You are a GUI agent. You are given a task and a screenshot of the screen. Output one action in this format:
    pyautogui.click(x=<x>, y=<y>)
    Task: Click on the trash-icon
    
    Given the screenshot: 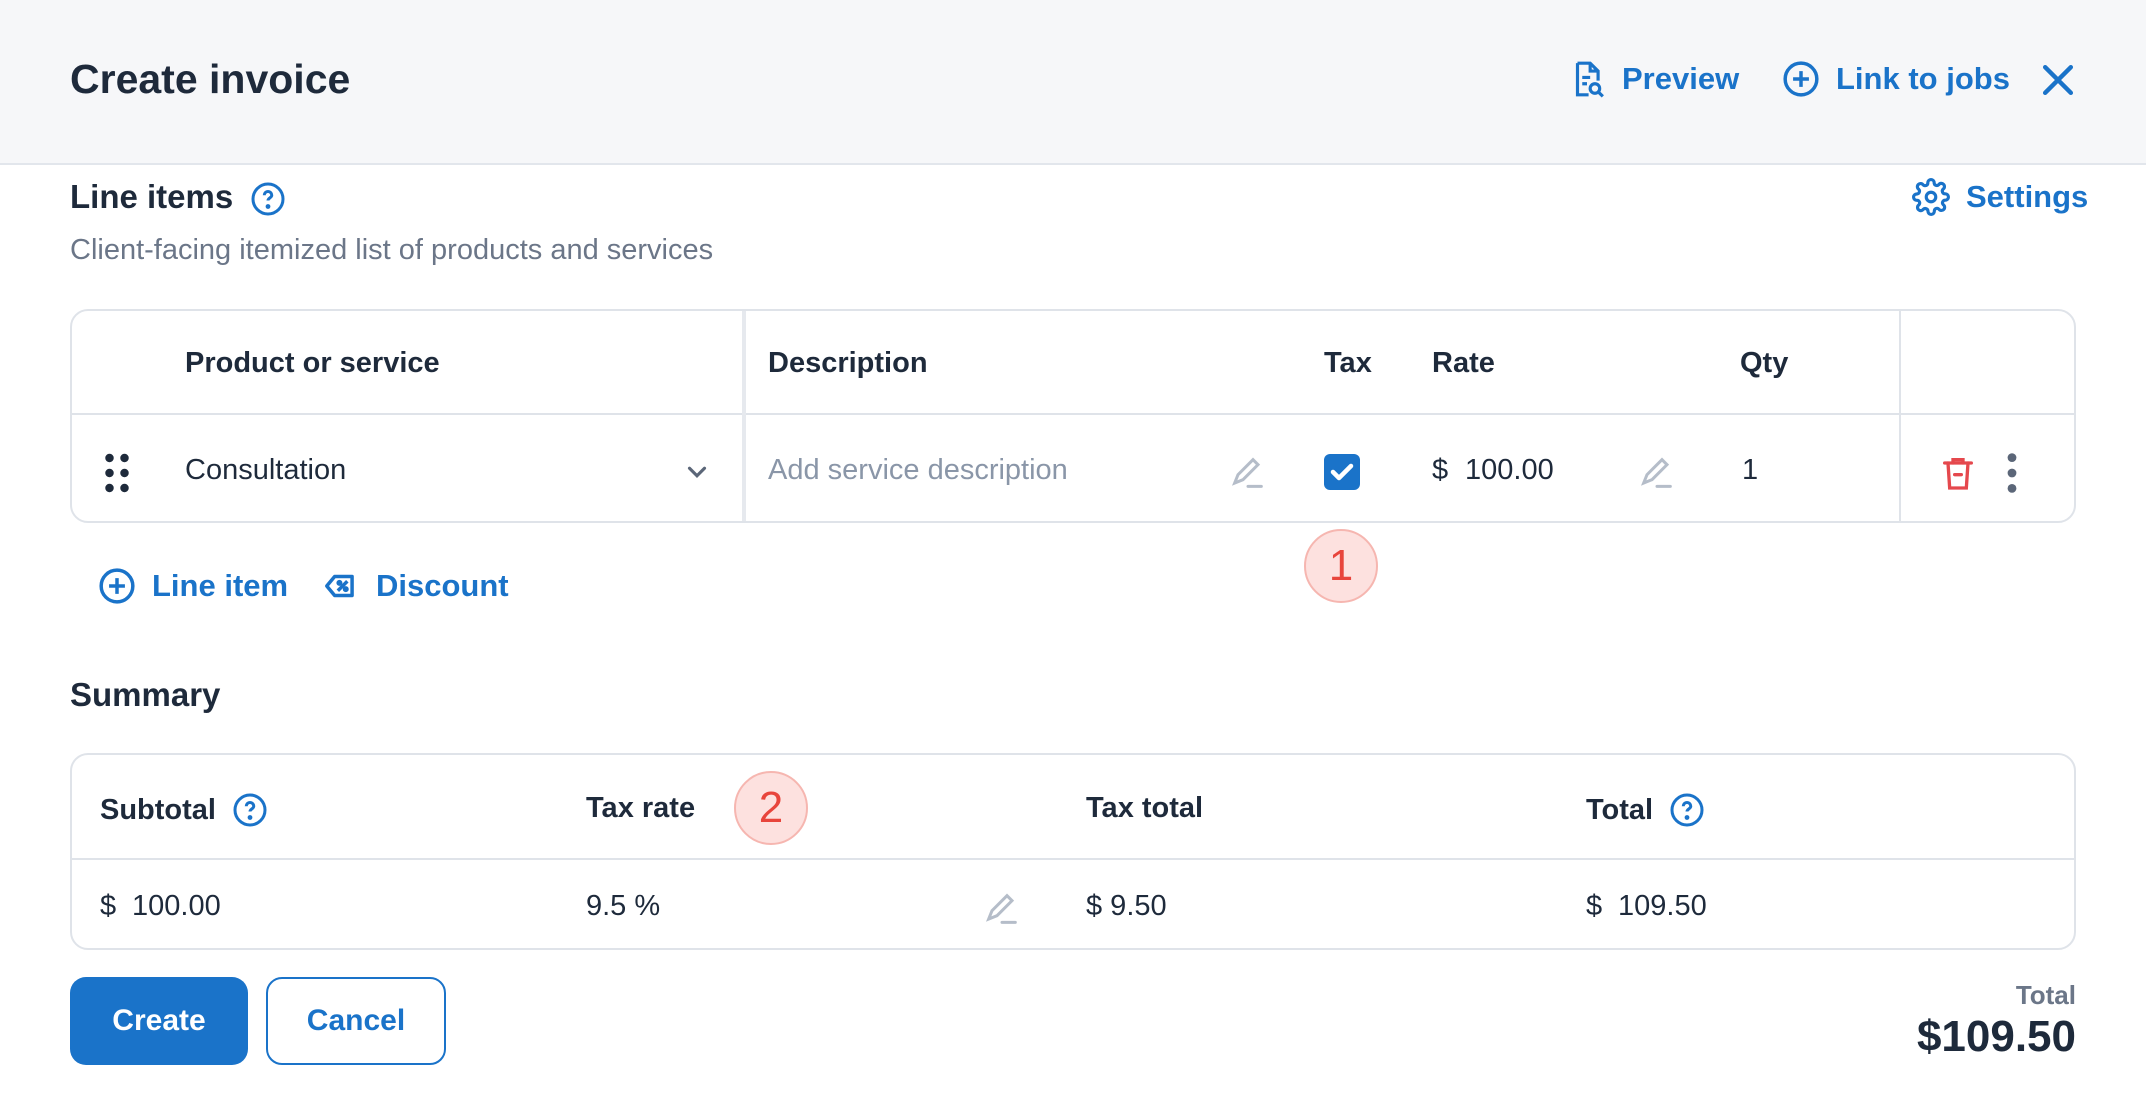 What is the action you would take?
    pyautogui.click(x=1958, y=473)
    